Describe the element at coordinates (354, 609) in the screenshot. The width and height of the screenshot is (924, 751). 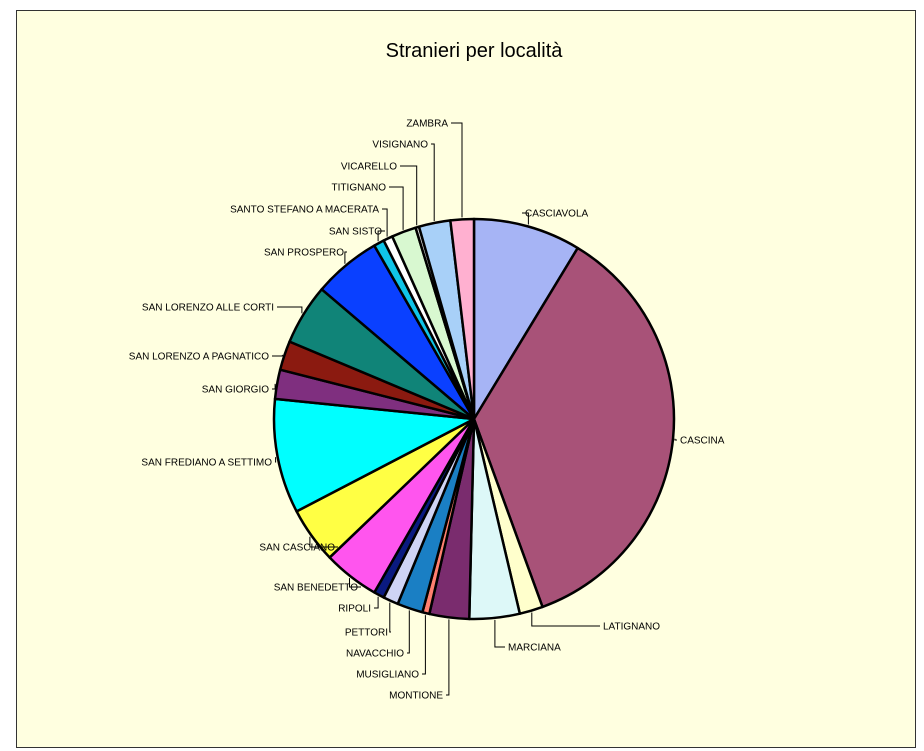
I see `slice-label-ripoli: RIPOLI` at that location.